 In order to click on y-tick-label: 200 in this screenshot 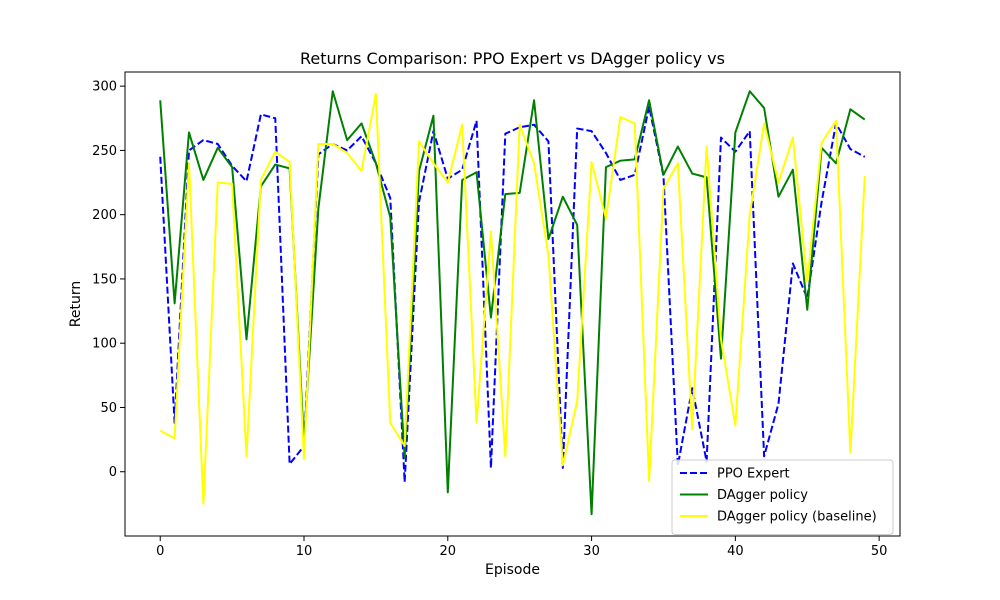, I will do `click(104, 215)`.